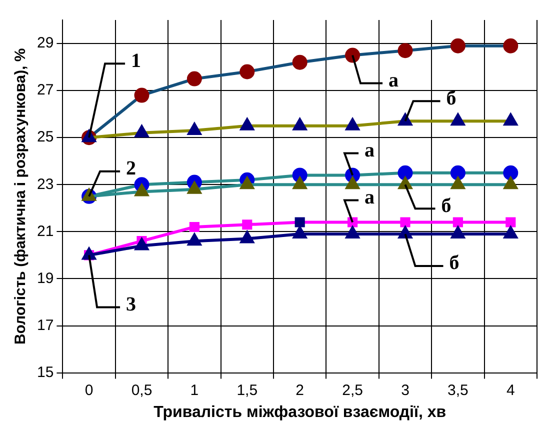  I want to click on x-tick-label: 3, so click(405, 390).